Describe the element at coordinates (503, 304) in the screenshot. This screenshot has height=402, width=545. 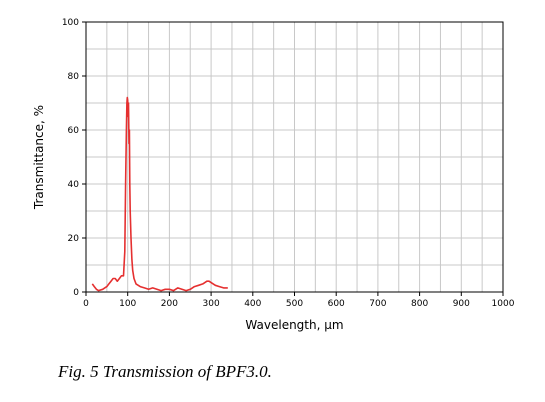
I see `x-tick-label: 1000` at that location.